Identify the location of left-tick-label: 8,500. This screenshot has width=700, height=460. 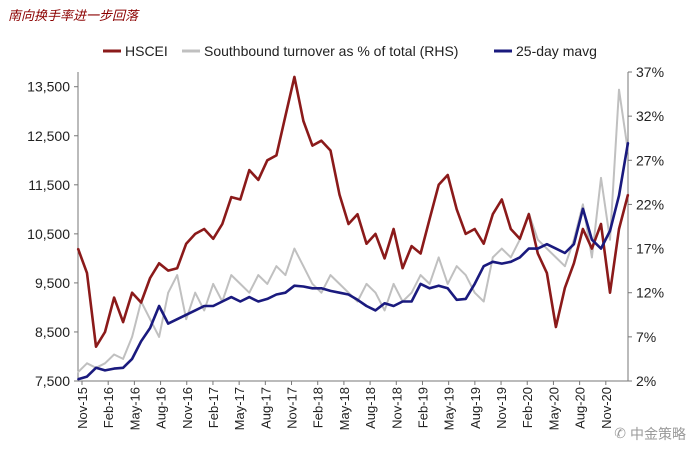
(52, 332).